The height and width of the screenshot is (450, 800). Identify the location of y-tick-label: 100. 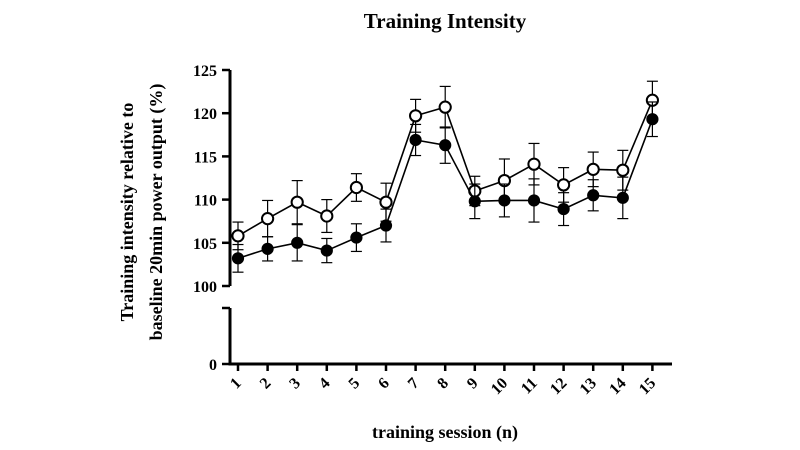
(205, 287).